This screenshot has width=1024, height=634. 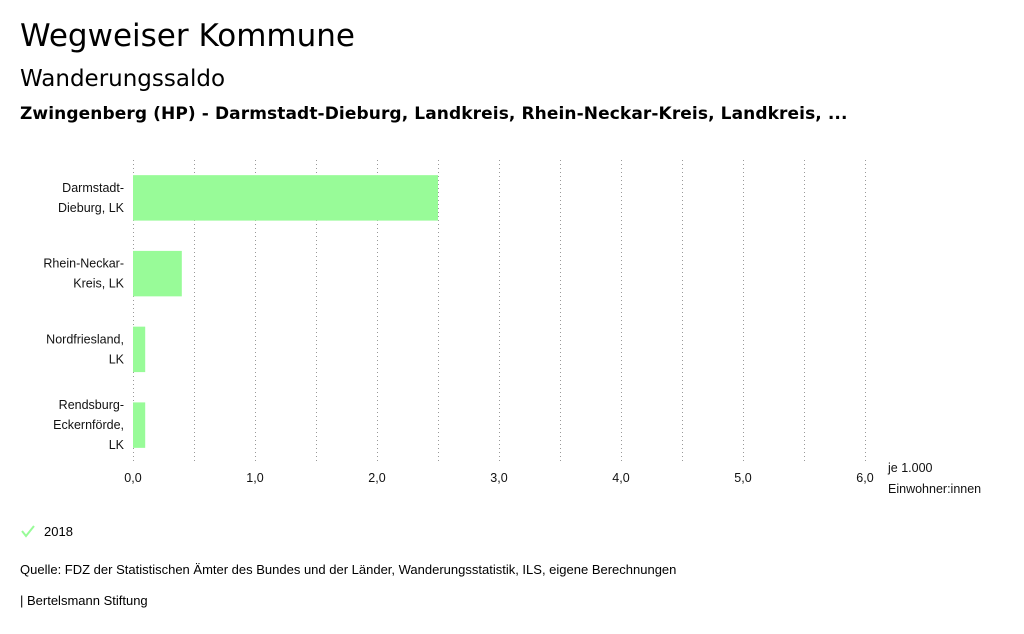 I want to click on page-title: Wegweiser Kommune, so click(x=187, y=36).